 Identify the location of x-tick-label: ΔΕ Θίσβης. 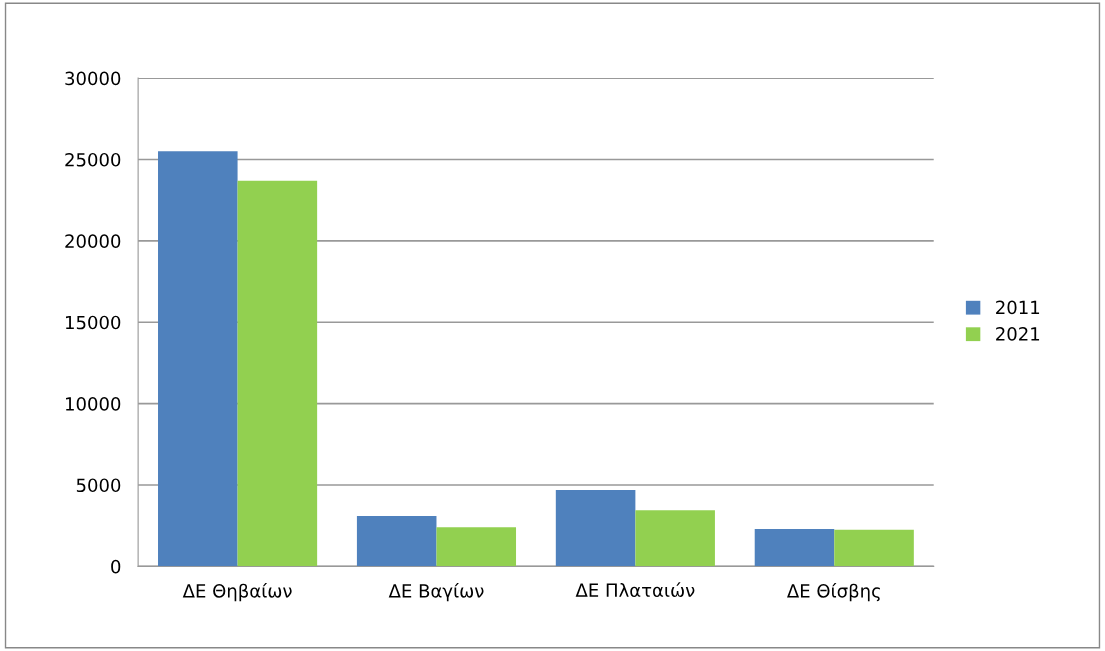
(833, 592).